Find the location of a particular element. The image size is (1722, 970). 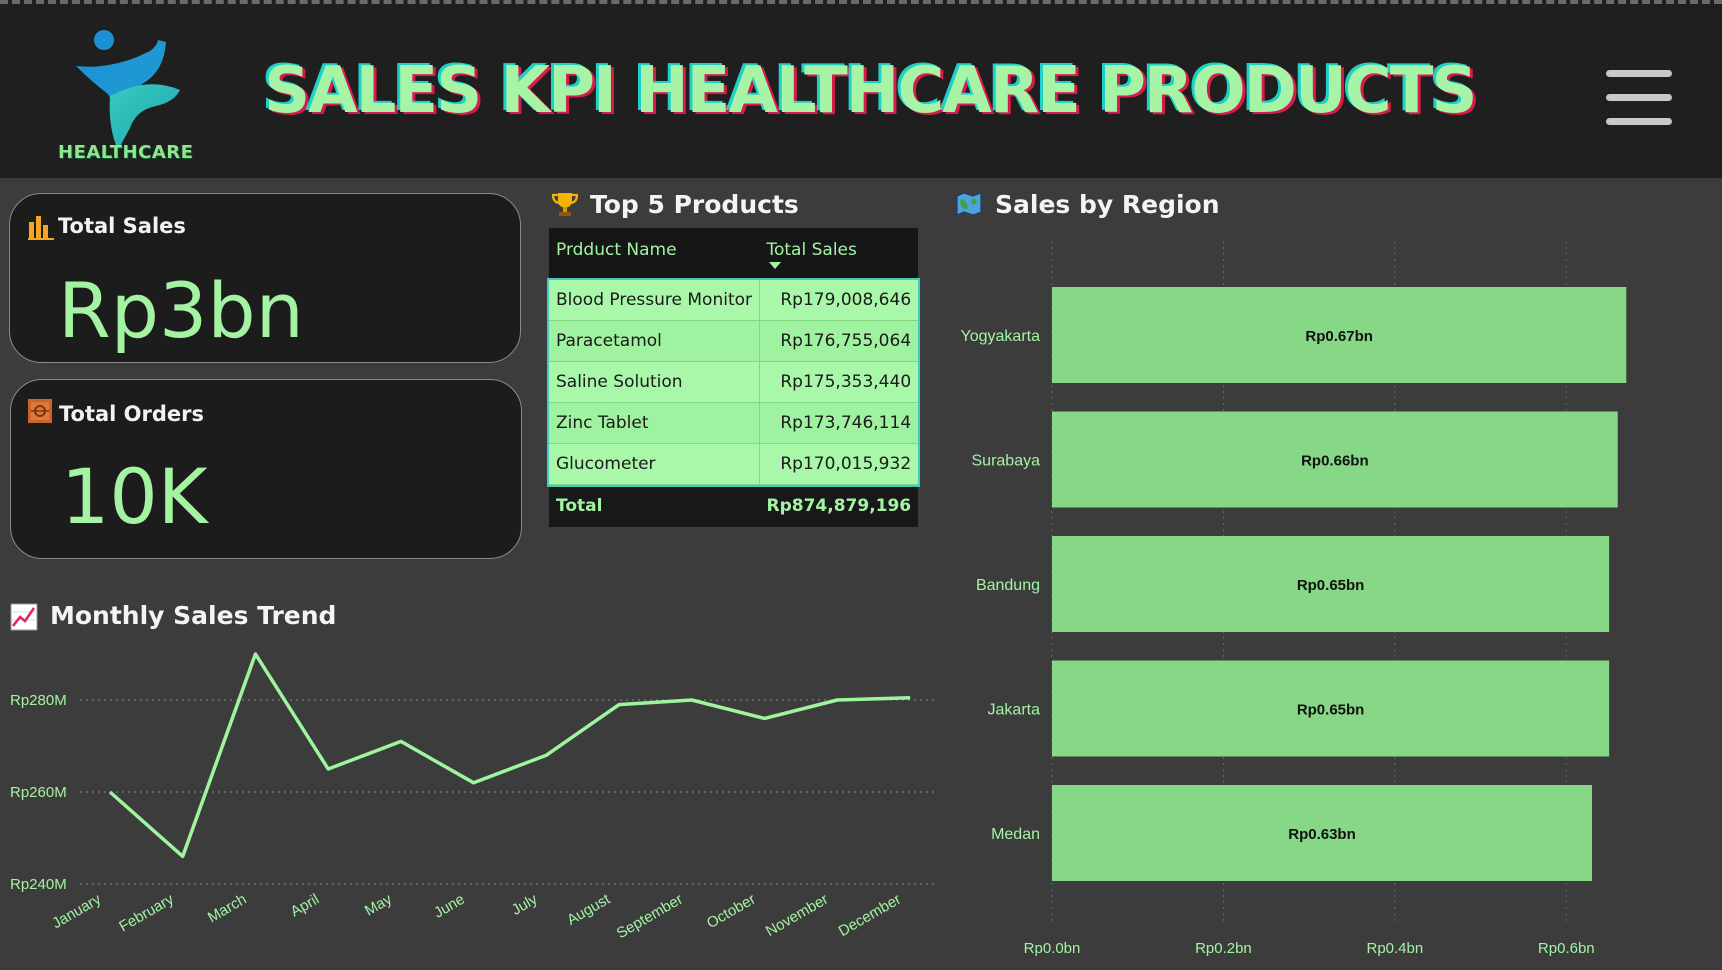

monthly-trend-title: Monthly Sales Trend is located at coordinates (193, 615).